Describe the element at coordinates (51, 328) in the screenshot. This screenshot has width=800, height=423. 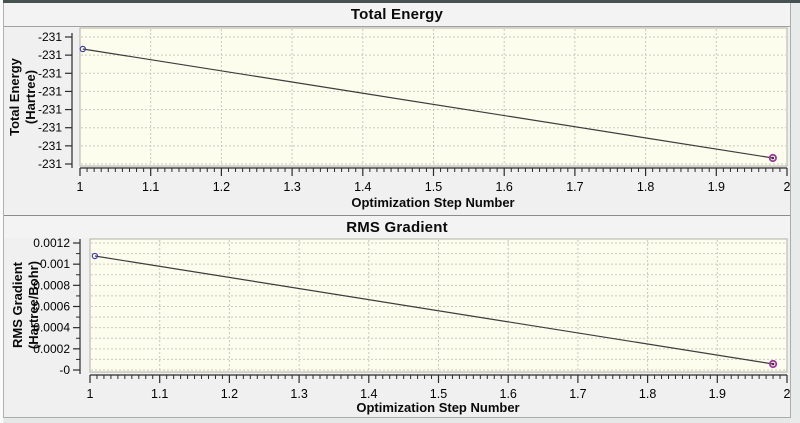
I see `y-tick-label: 0.0004` at that location.